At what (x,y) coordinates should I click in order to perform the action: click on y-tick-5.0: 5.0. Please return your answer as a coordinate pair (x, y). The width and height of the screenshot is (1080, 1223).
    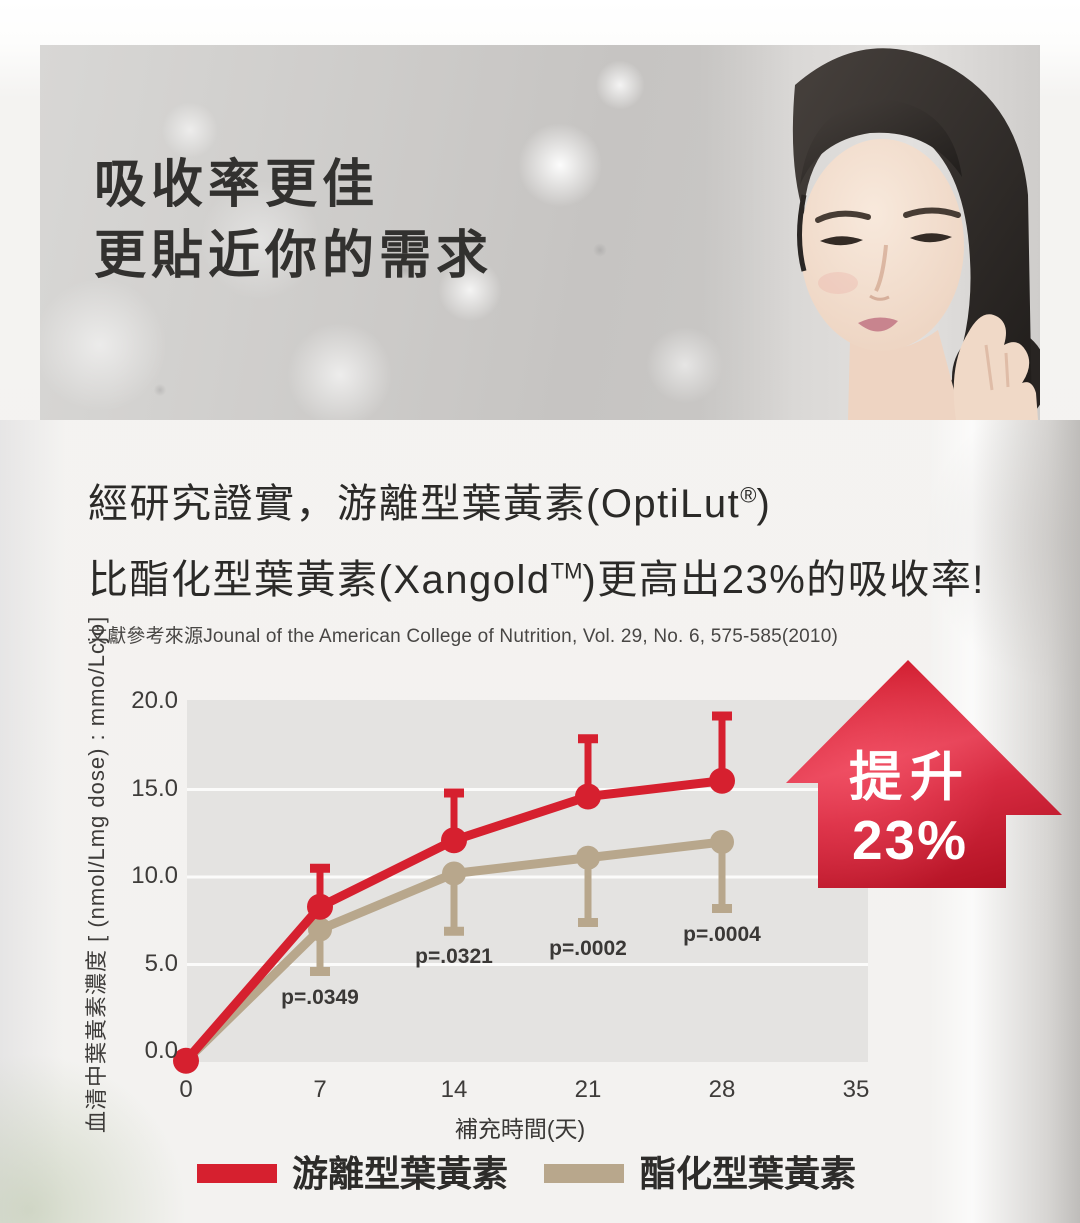
    Looking at the image, I should click on (161, 963).